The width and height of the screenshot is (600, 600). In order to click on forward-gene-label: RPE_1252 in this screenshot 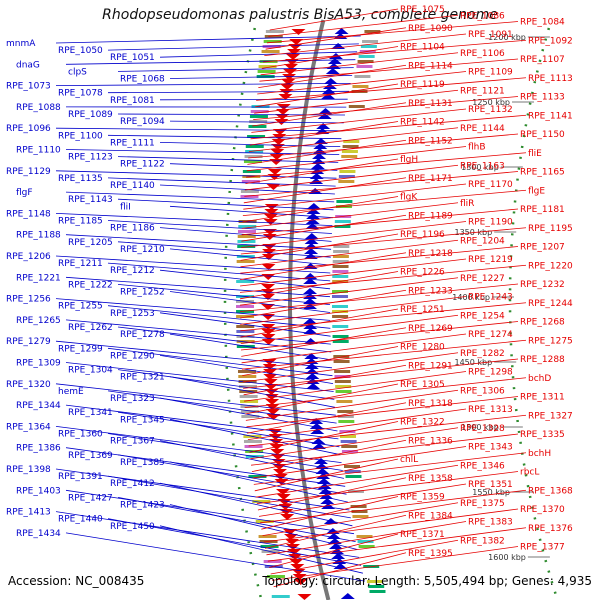, I will do `click(142, 293)`.